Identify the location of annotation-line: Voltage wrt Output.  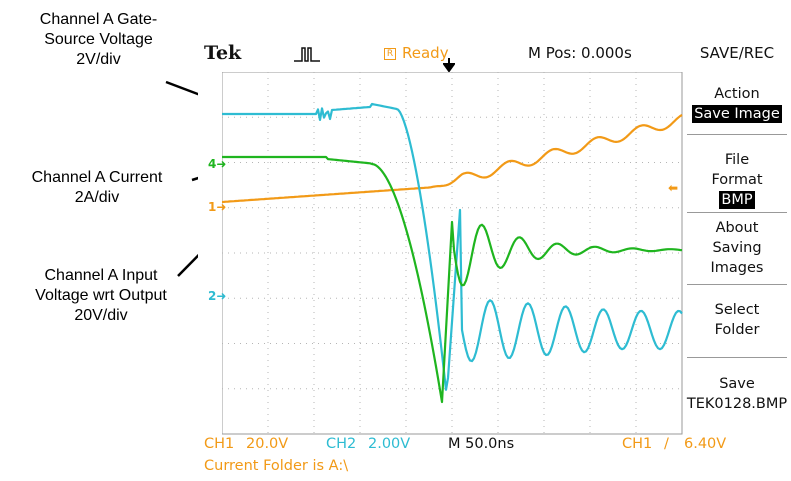
(101, 295).